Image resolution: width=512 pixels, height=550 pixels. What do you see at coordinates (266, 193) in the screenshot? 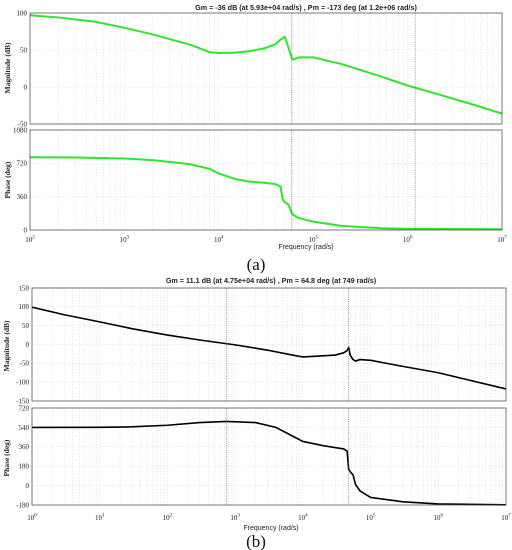
I see `plot-a-phase-curve` at bounding box center [266, 193].